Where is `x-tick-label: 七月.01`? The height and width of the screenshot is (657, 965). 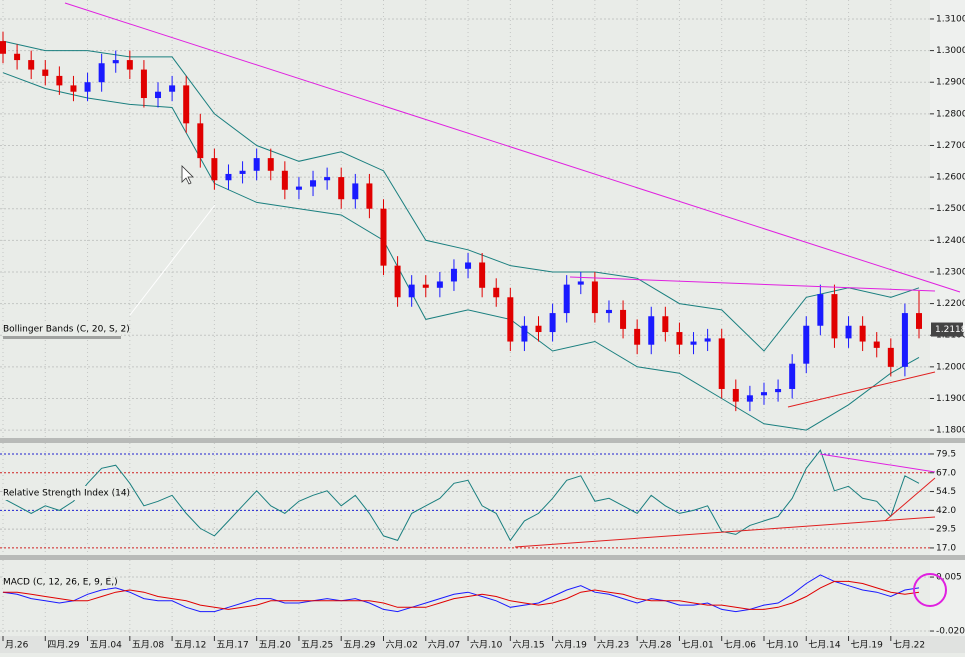 x-tick-label: 七月.01 is located at coordinates (697, 645).